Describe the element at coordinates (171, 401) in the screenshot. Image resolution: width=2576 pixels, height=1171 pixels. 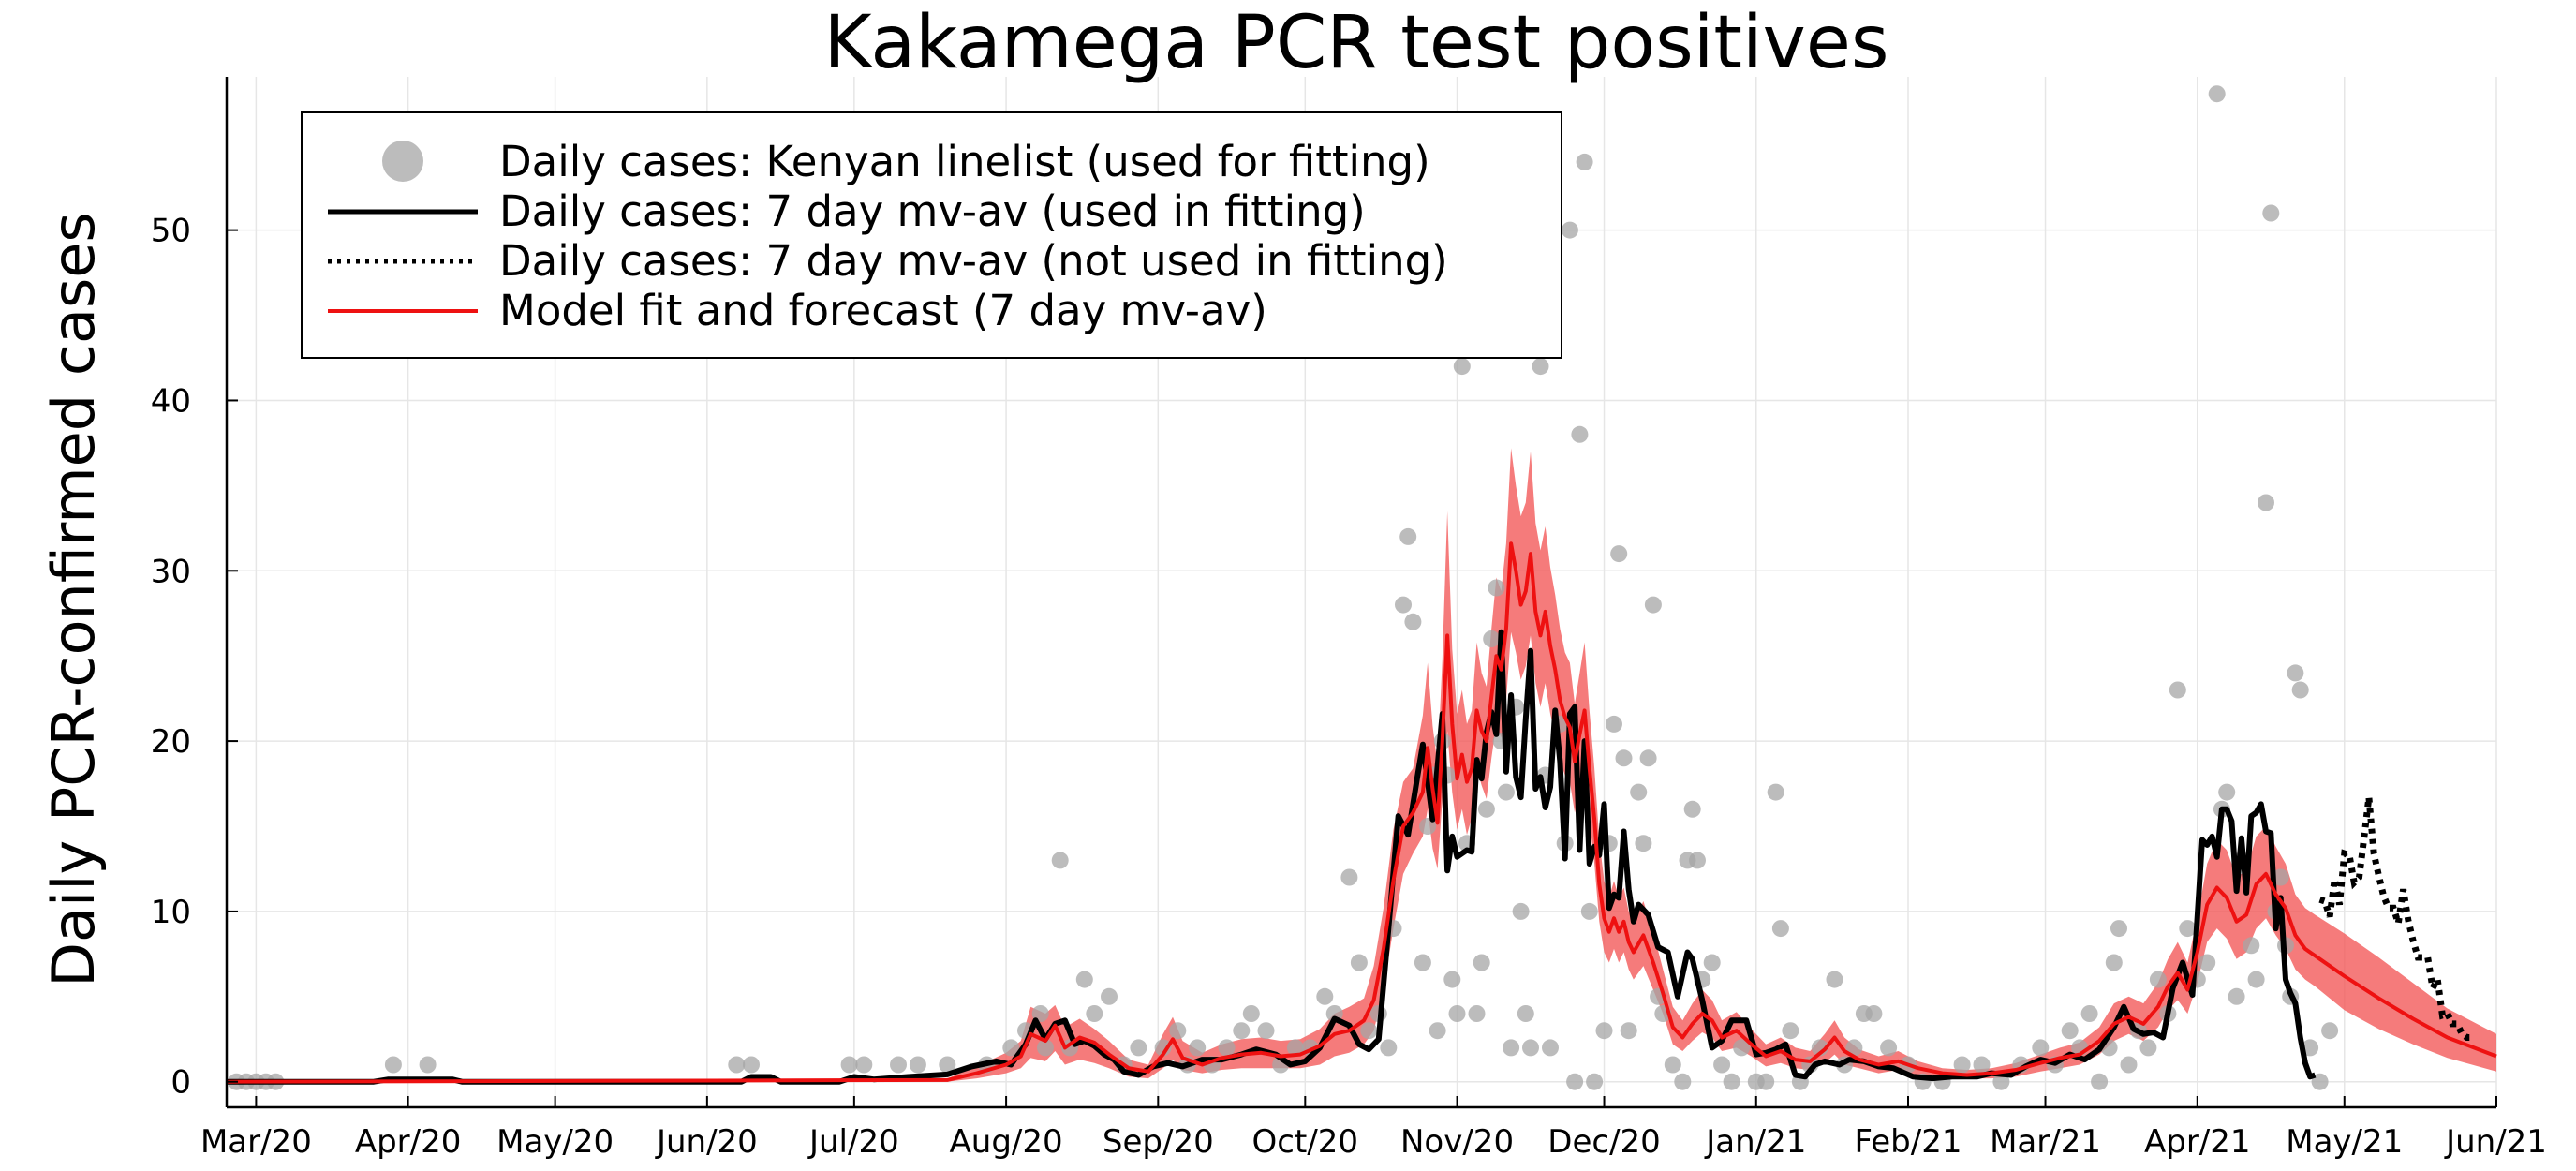
I see `y-tick-label: 40` at that location.